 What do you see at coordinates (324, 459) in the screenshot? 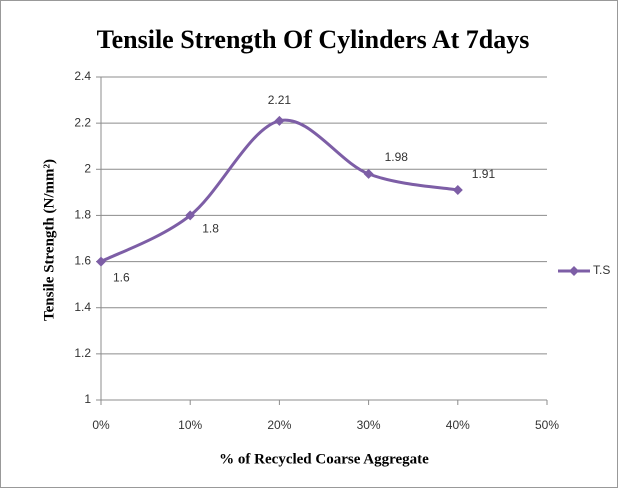
I see `x-axis-label: % of Recycled Coarse Aggregate` at bounding box center [324, 459].